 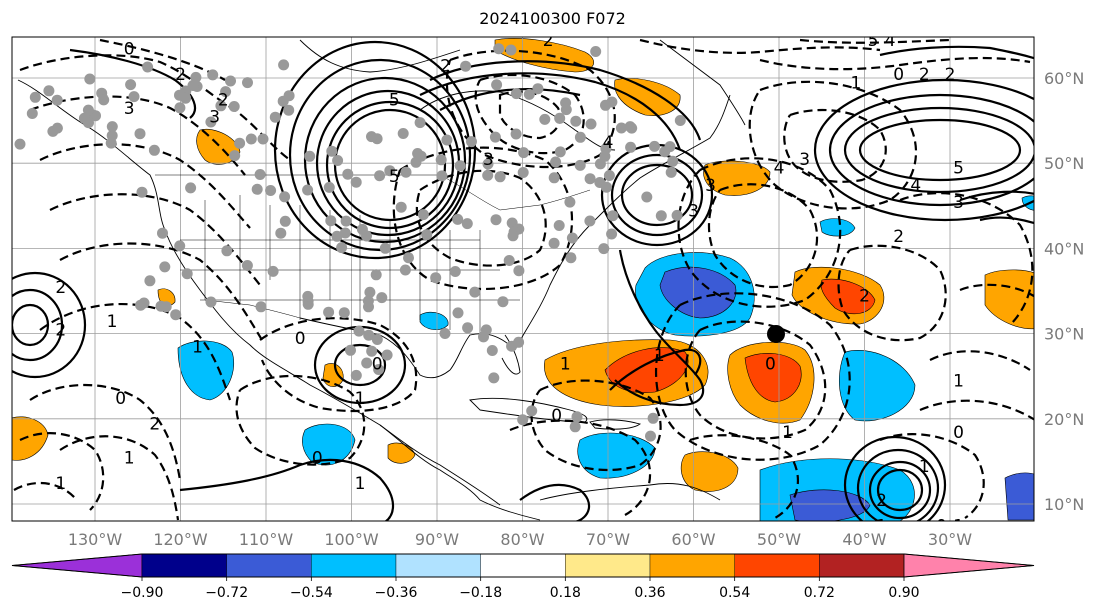 I want to click on latitude-tick-labels: 60°N 50°N 40°N 30°N 20°N 10°N, so click(x=1064, y=291).